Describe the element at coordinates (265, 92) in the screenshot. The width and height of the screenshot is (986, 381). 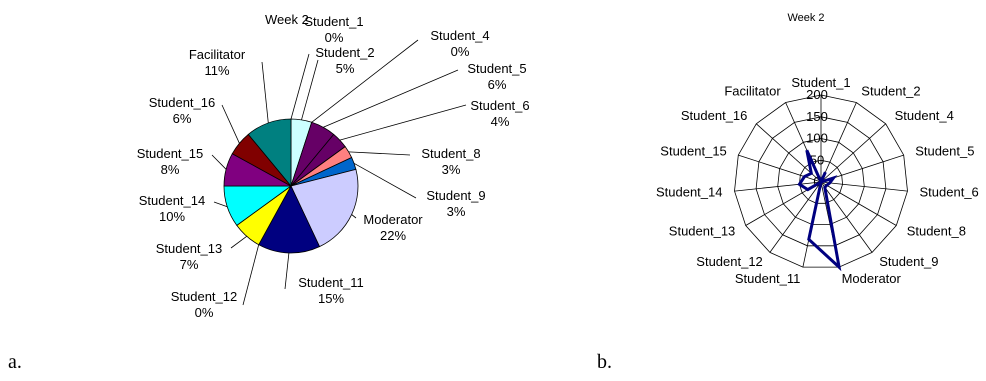
I see `pie-leader-facilitator` at that location.